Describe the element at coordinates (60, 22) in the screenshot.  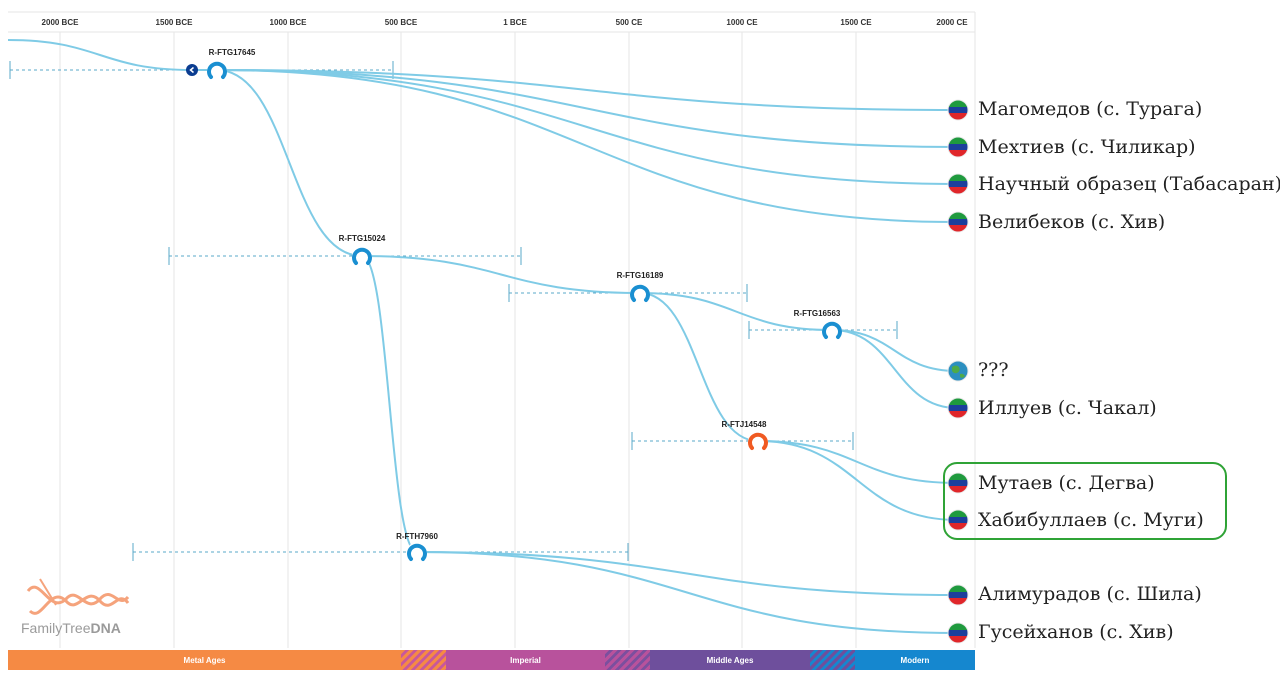
I see `axis-tick-label: 2000 BCE` at that location.